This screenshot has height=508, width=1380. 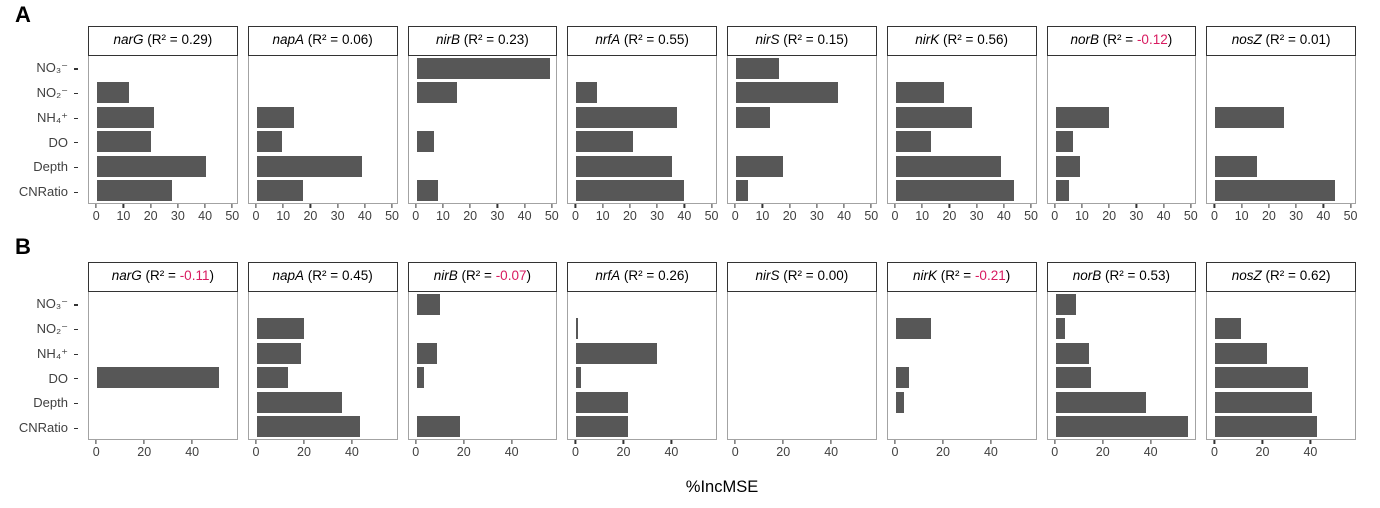 I want to click on x-axis: 0 10 20 30 40 50, so click(x=962, y=216).